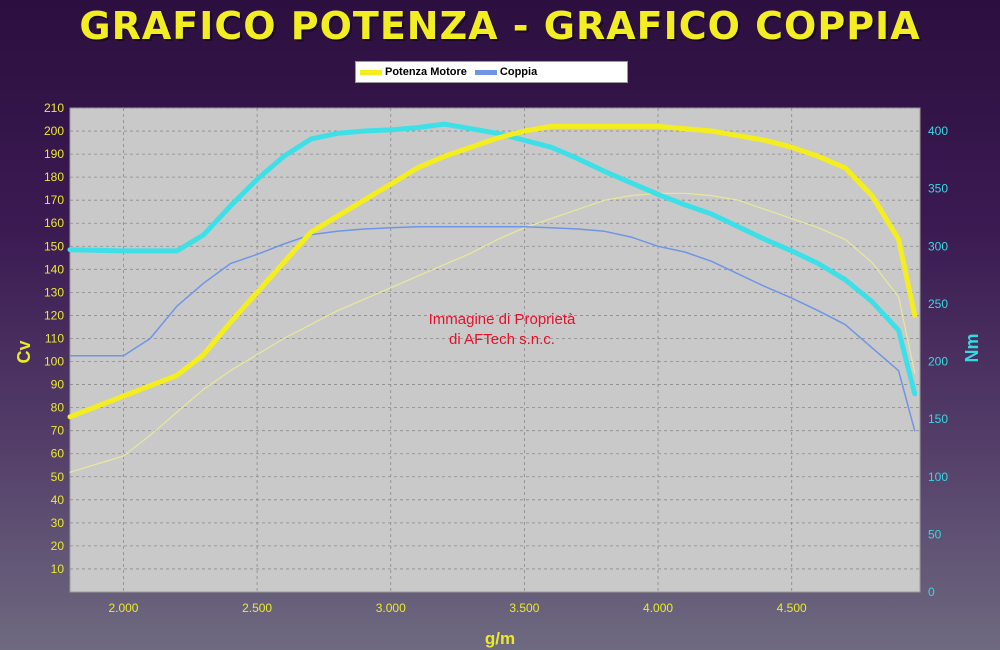 The image size is (1000, 650). Describe the element at coordinates (54, 315) in the screenshot. I see `y-tick-label: 120` at that location.